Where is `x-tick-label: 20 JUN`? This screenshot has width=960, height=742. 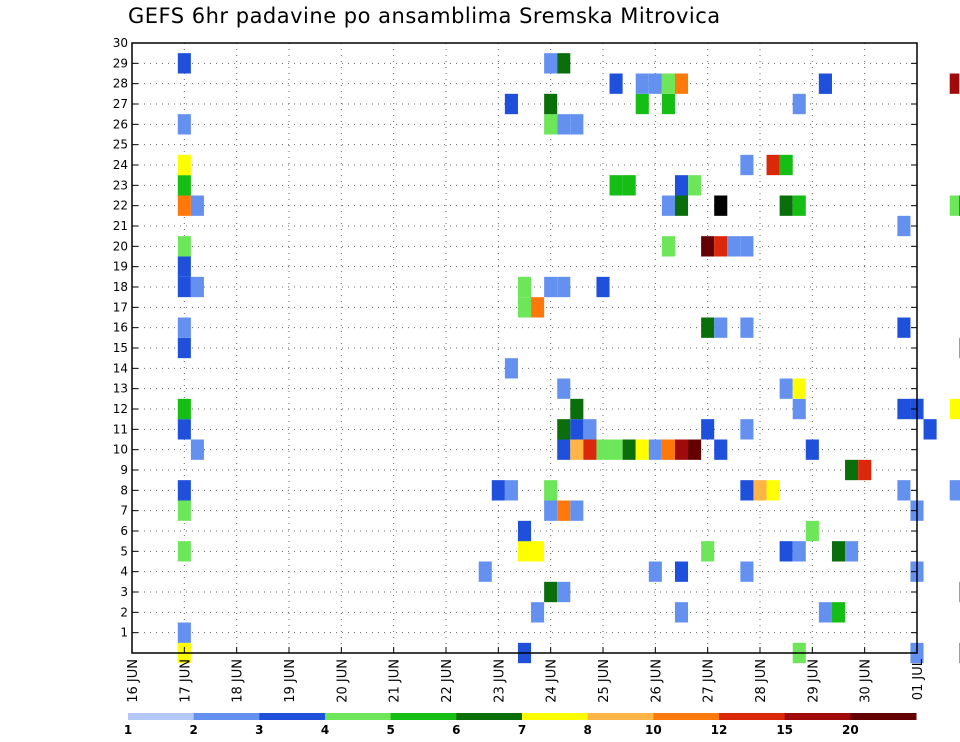
x-tick-label: 20 JUN is located at coordinates (342, 681).